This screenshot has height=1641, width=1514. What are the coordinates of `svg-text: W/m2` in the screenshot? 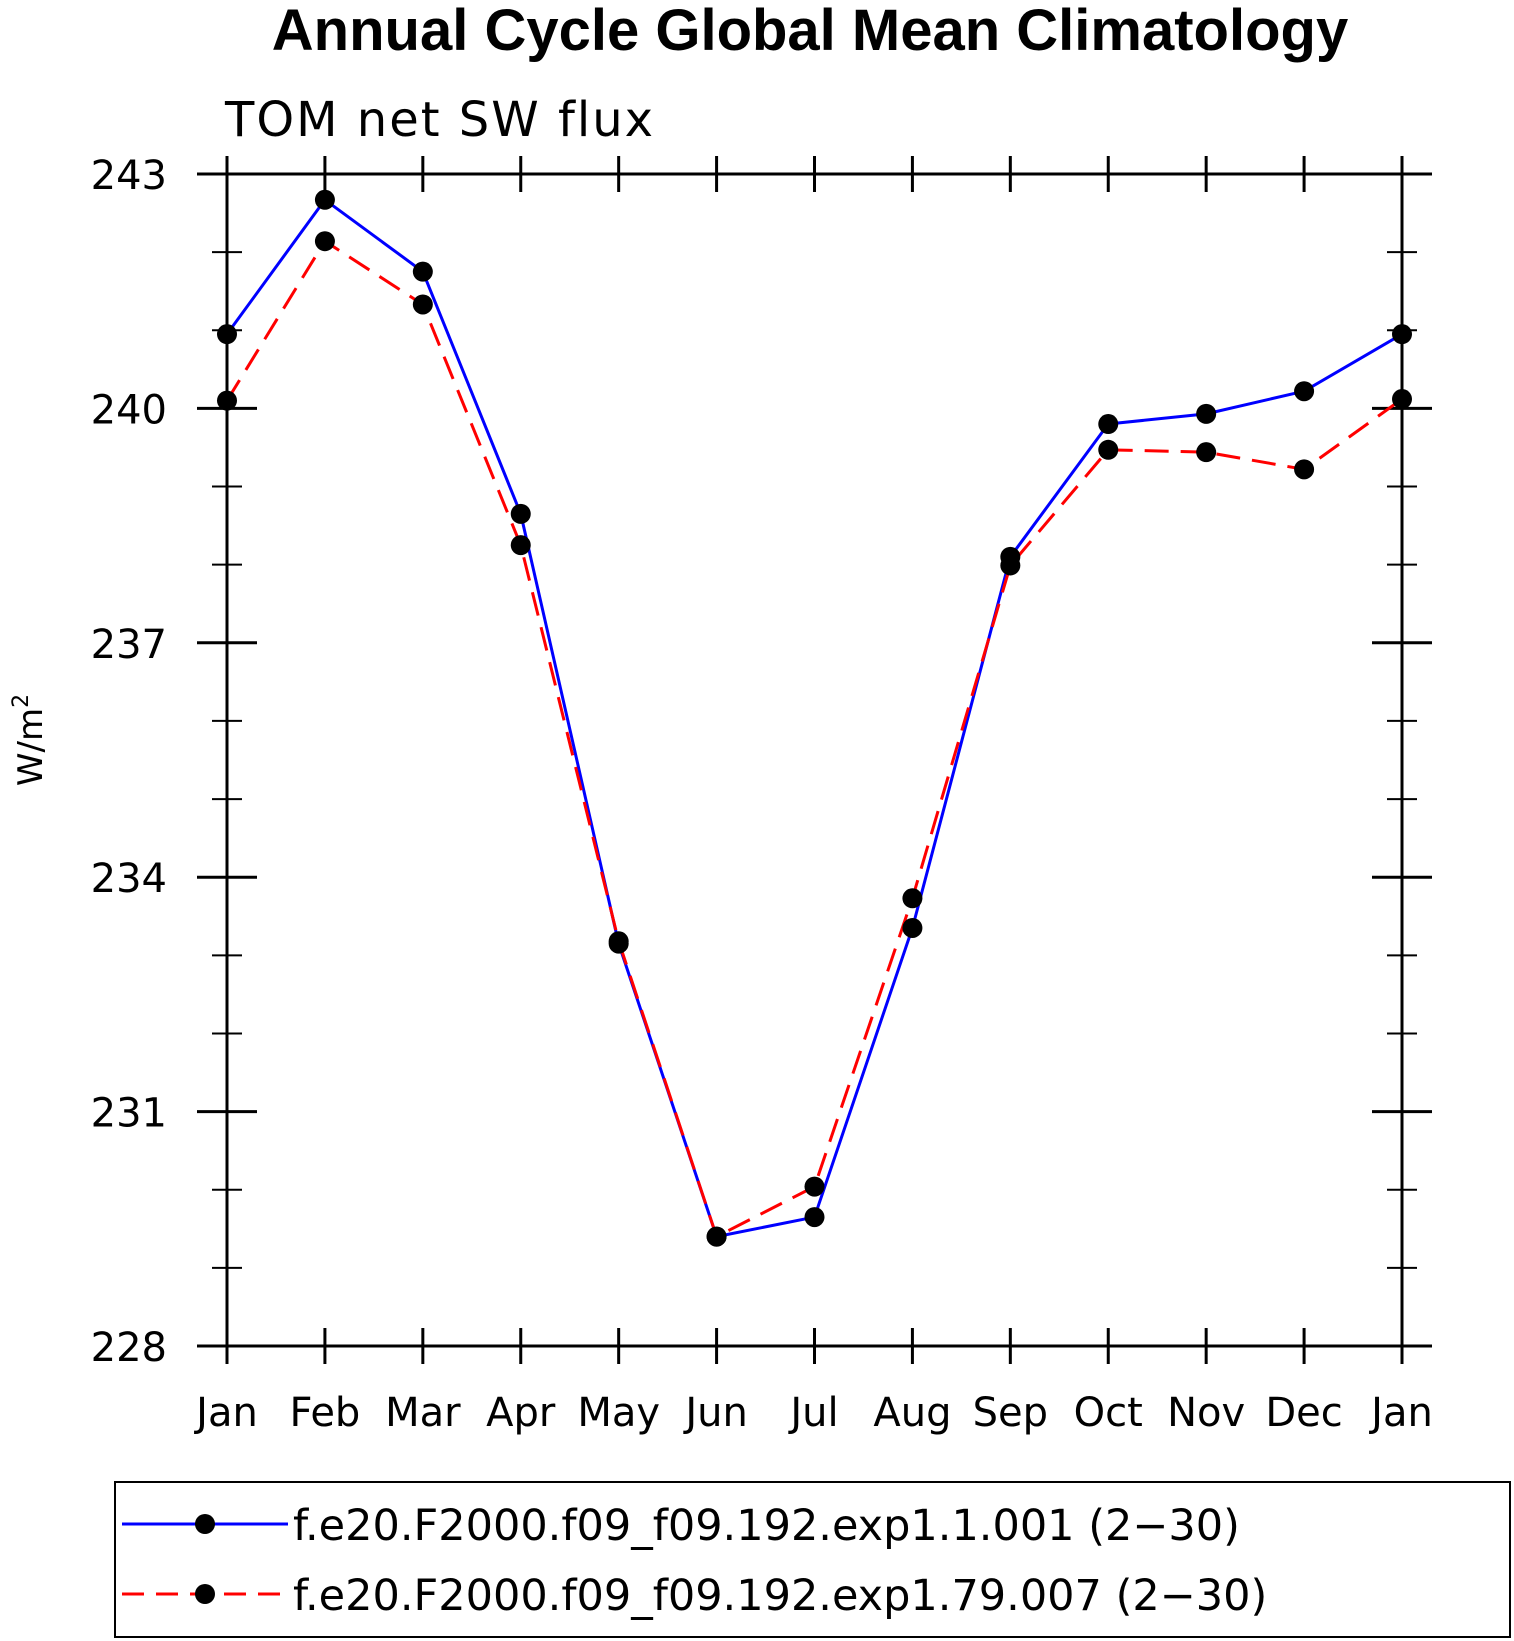 It's located at (30, 740).